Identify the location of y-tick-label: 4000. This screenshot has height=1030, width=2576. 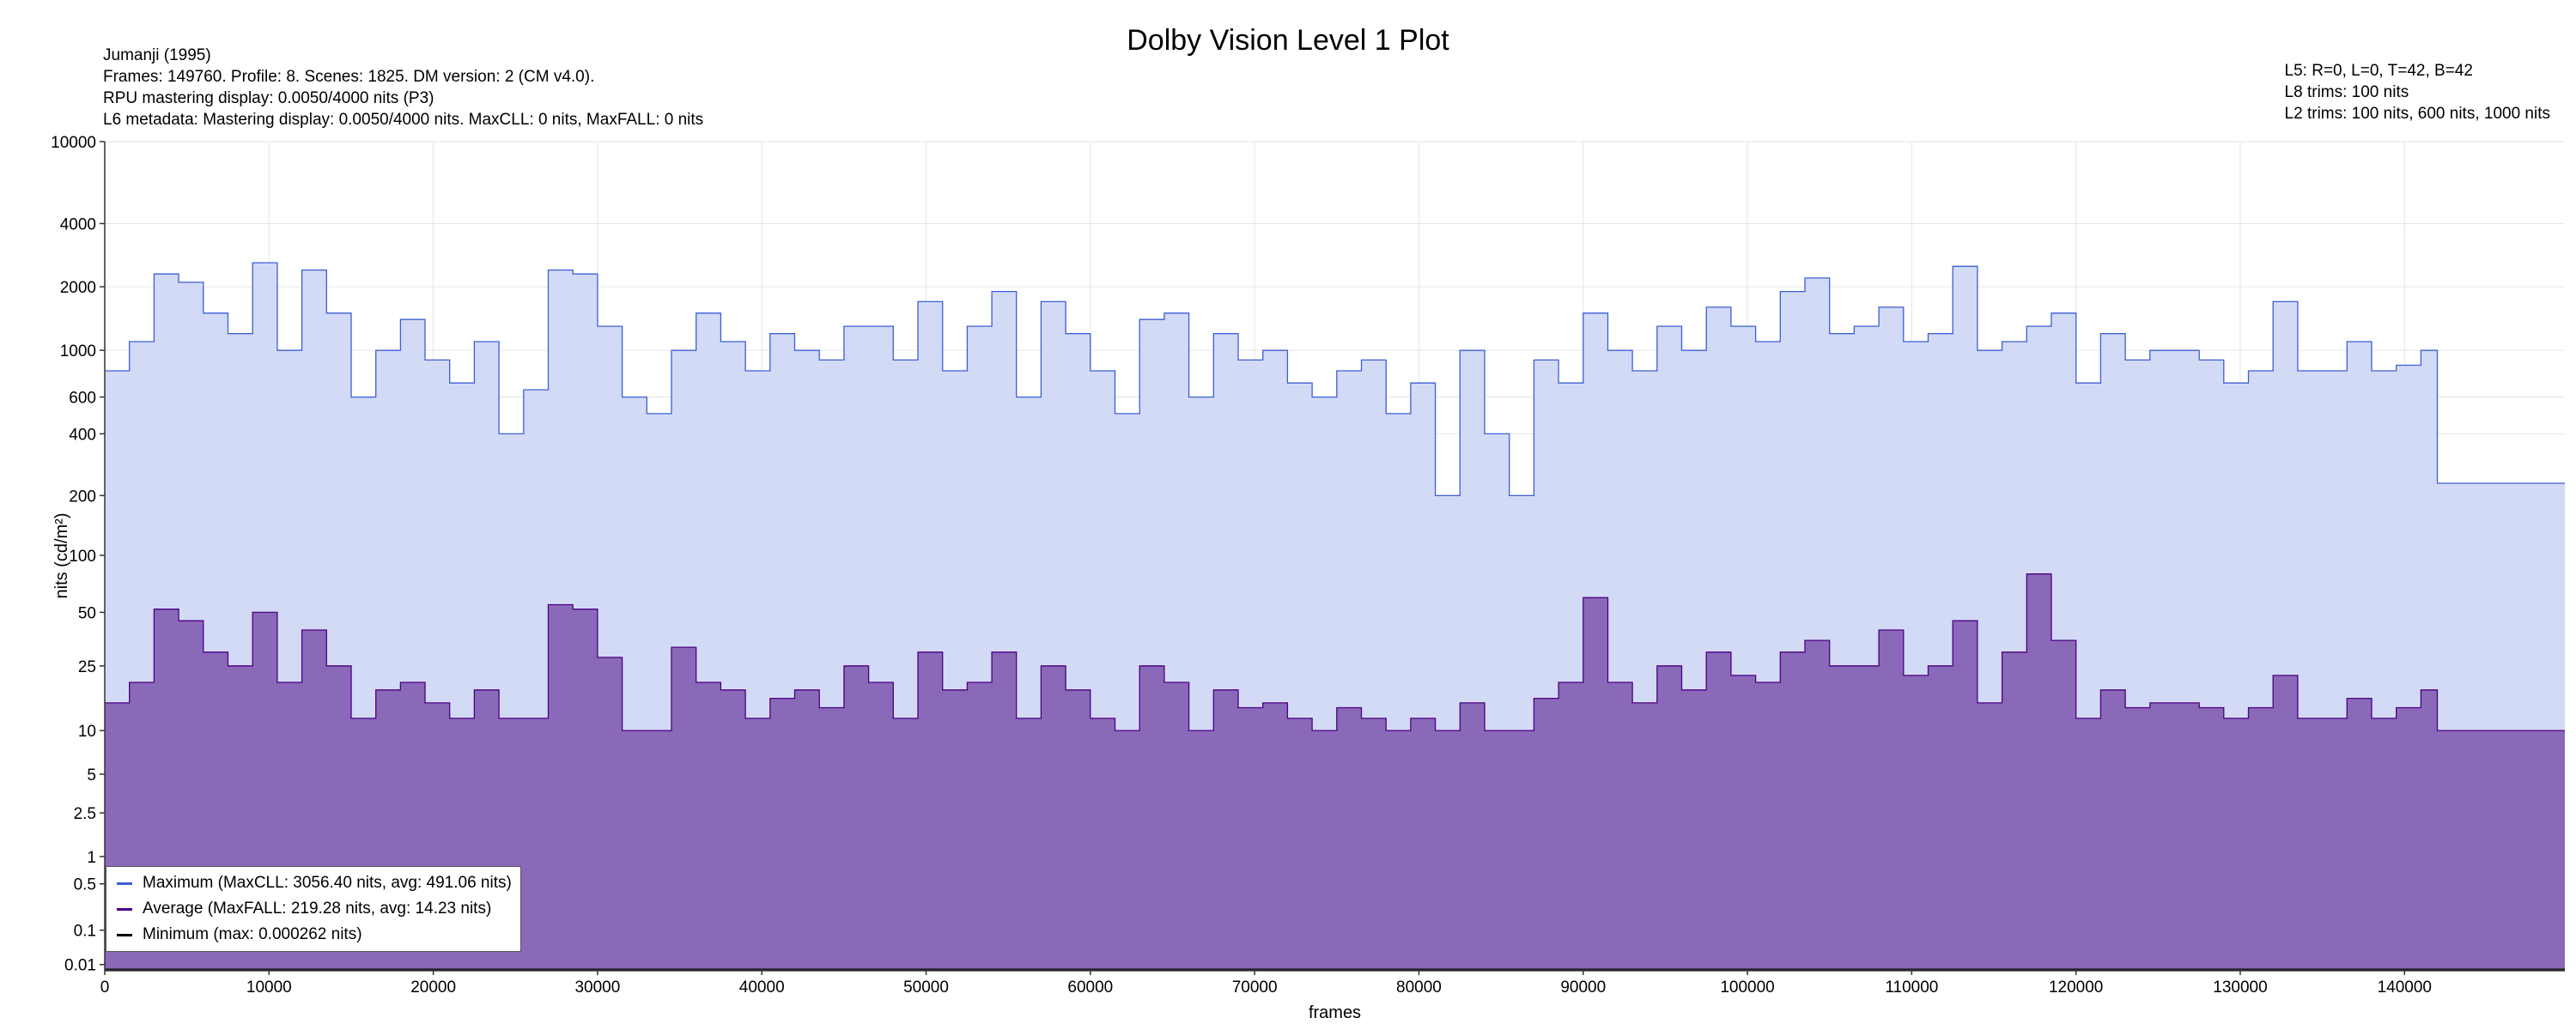
(78, 224).